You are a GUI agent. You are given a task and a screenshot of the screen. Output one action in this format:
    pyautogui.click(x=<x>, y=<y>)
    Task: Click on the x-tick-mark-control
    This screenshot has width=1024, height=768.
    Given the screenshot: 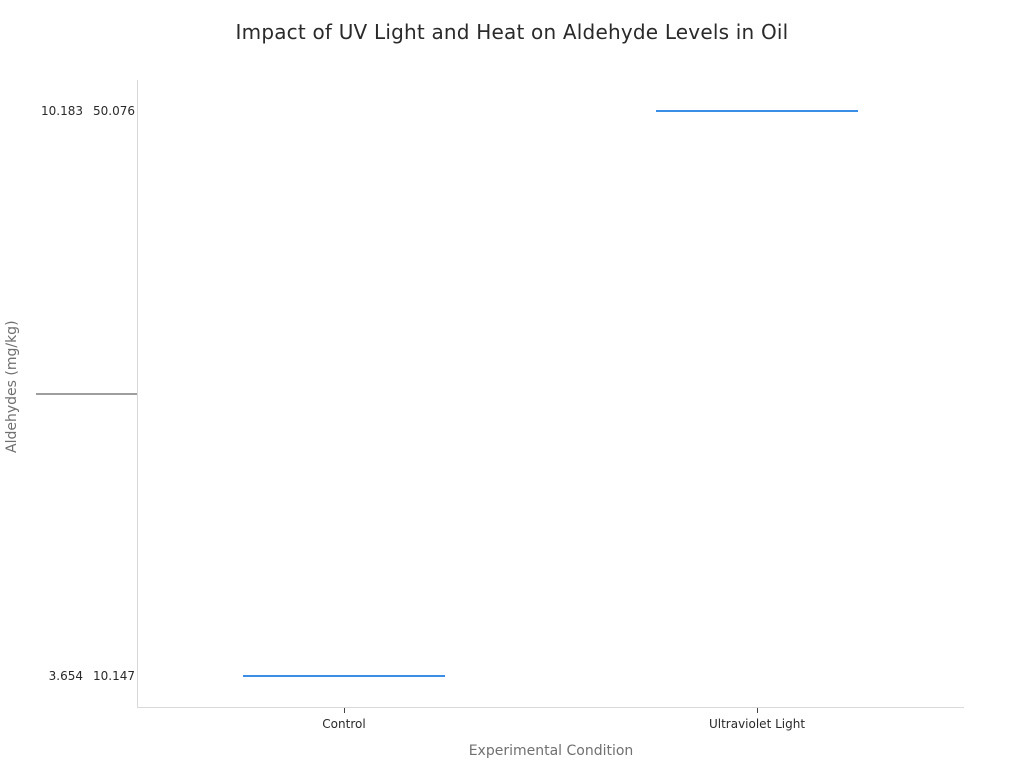 What is the action you would take?
    pyautogui.click(x=344, y=710)
    